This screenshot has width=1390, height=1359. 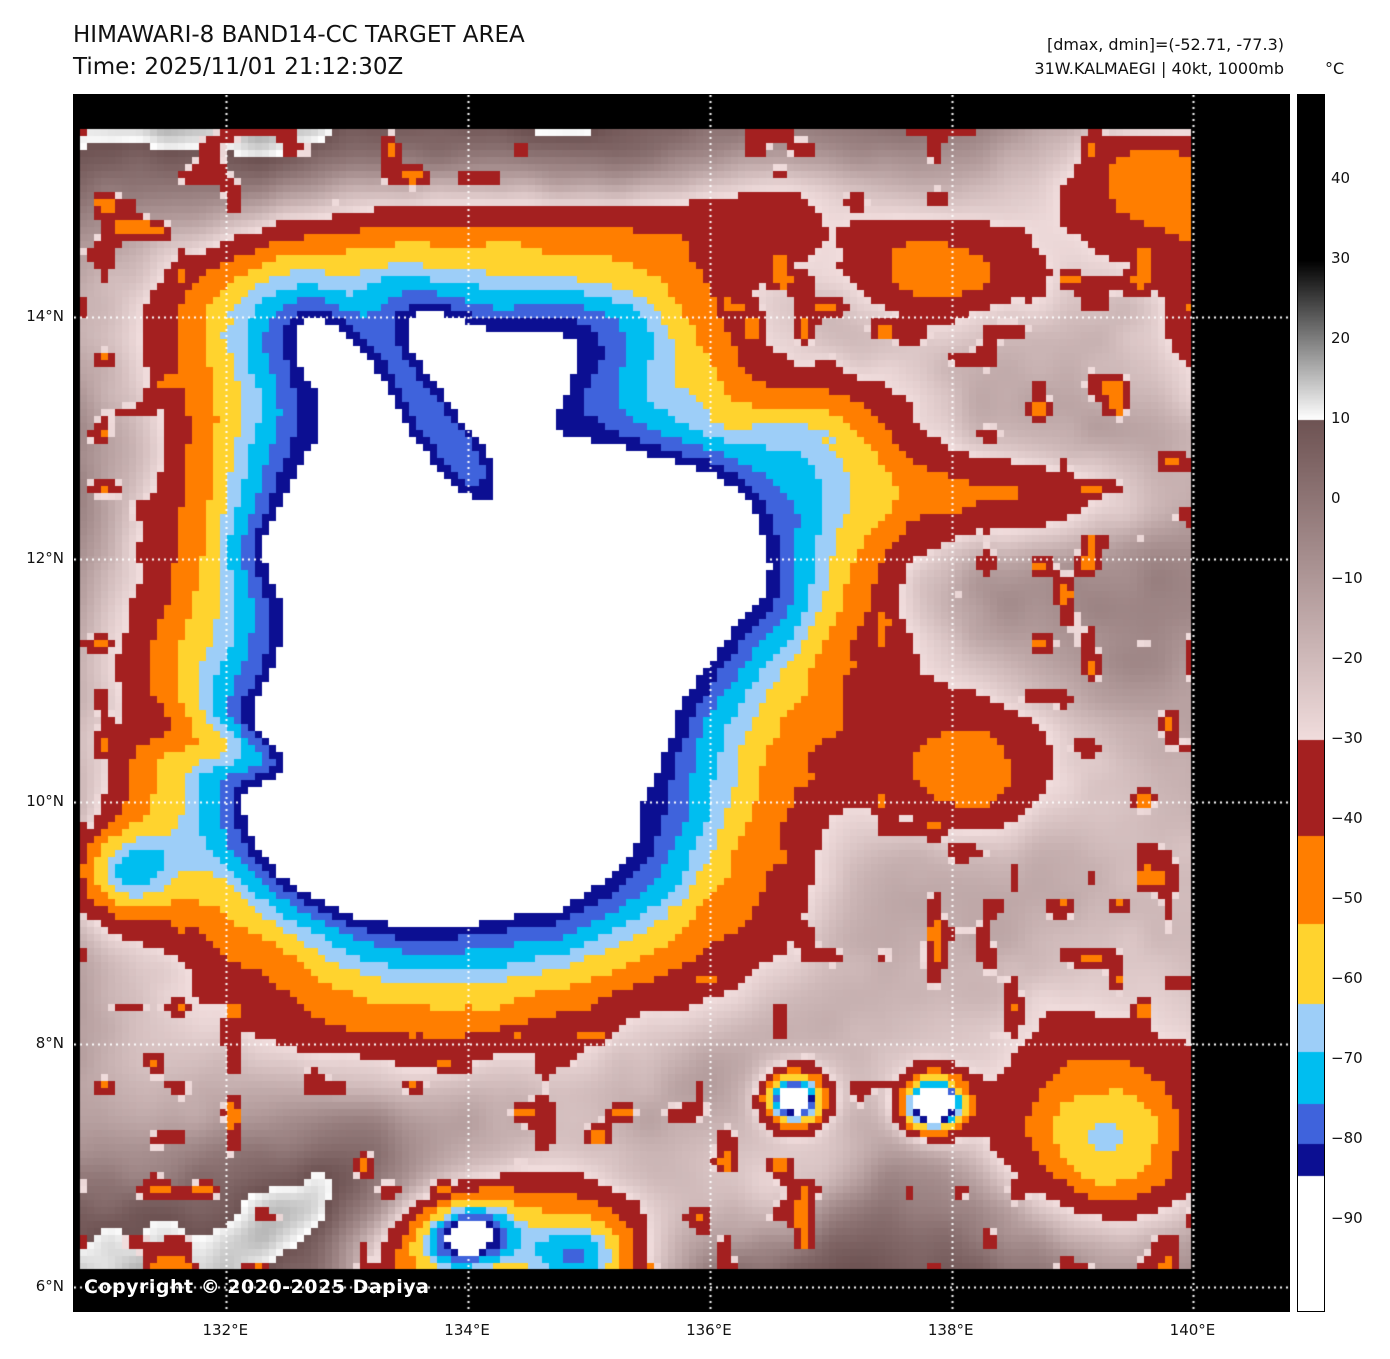 I want to click on plot-title: HIMAWARI-8 BAND14-CC TARGET AREA, so click(x=299, y=35).